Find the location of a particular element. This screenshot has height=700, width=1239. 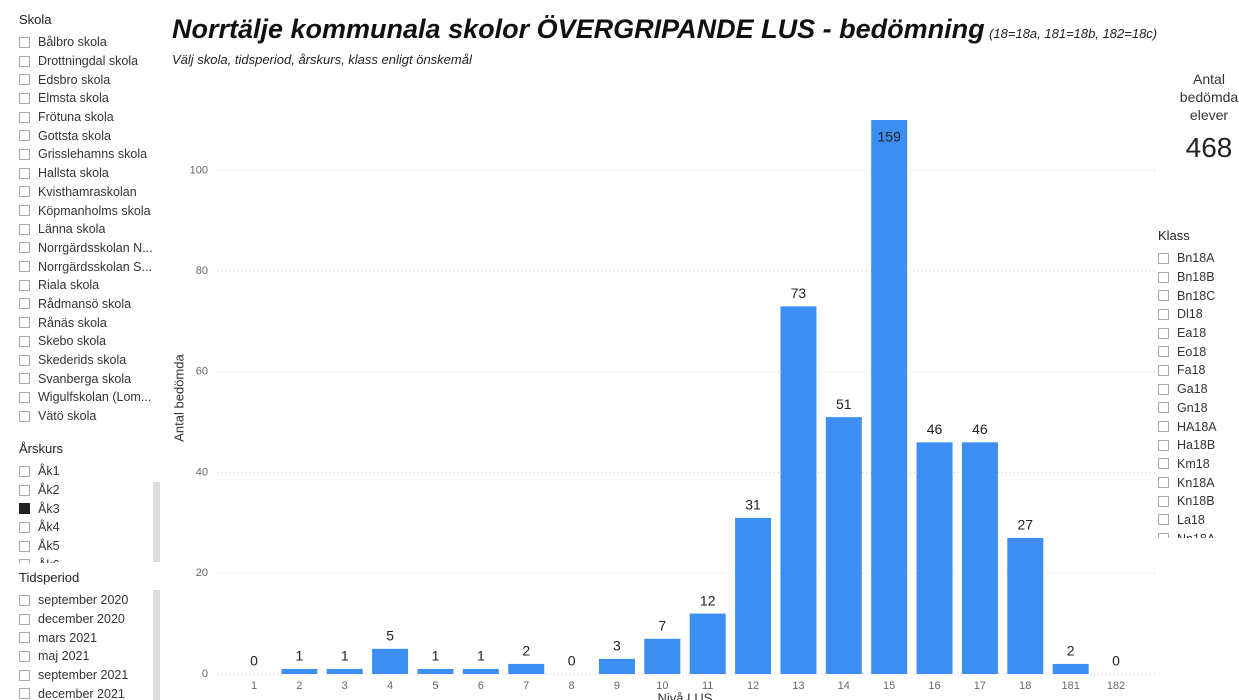

slicer-item: Kvisthamraskolan is located at coordinates (86, 192).